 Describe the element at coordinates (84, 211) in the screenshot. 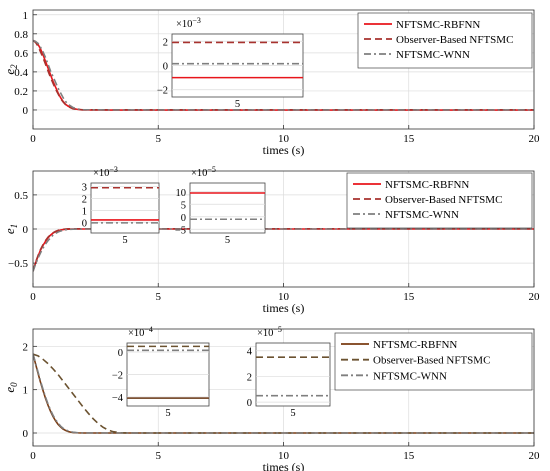

I see `inset-y-tick-label: 1` at that location.